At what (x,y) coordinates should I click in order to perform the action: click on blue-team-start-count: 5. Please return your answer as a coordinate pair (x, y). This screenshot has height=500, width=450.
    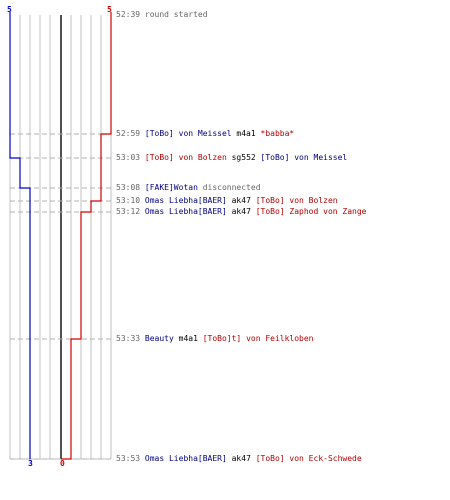
    Looking at the image, I should click on (9, 9).